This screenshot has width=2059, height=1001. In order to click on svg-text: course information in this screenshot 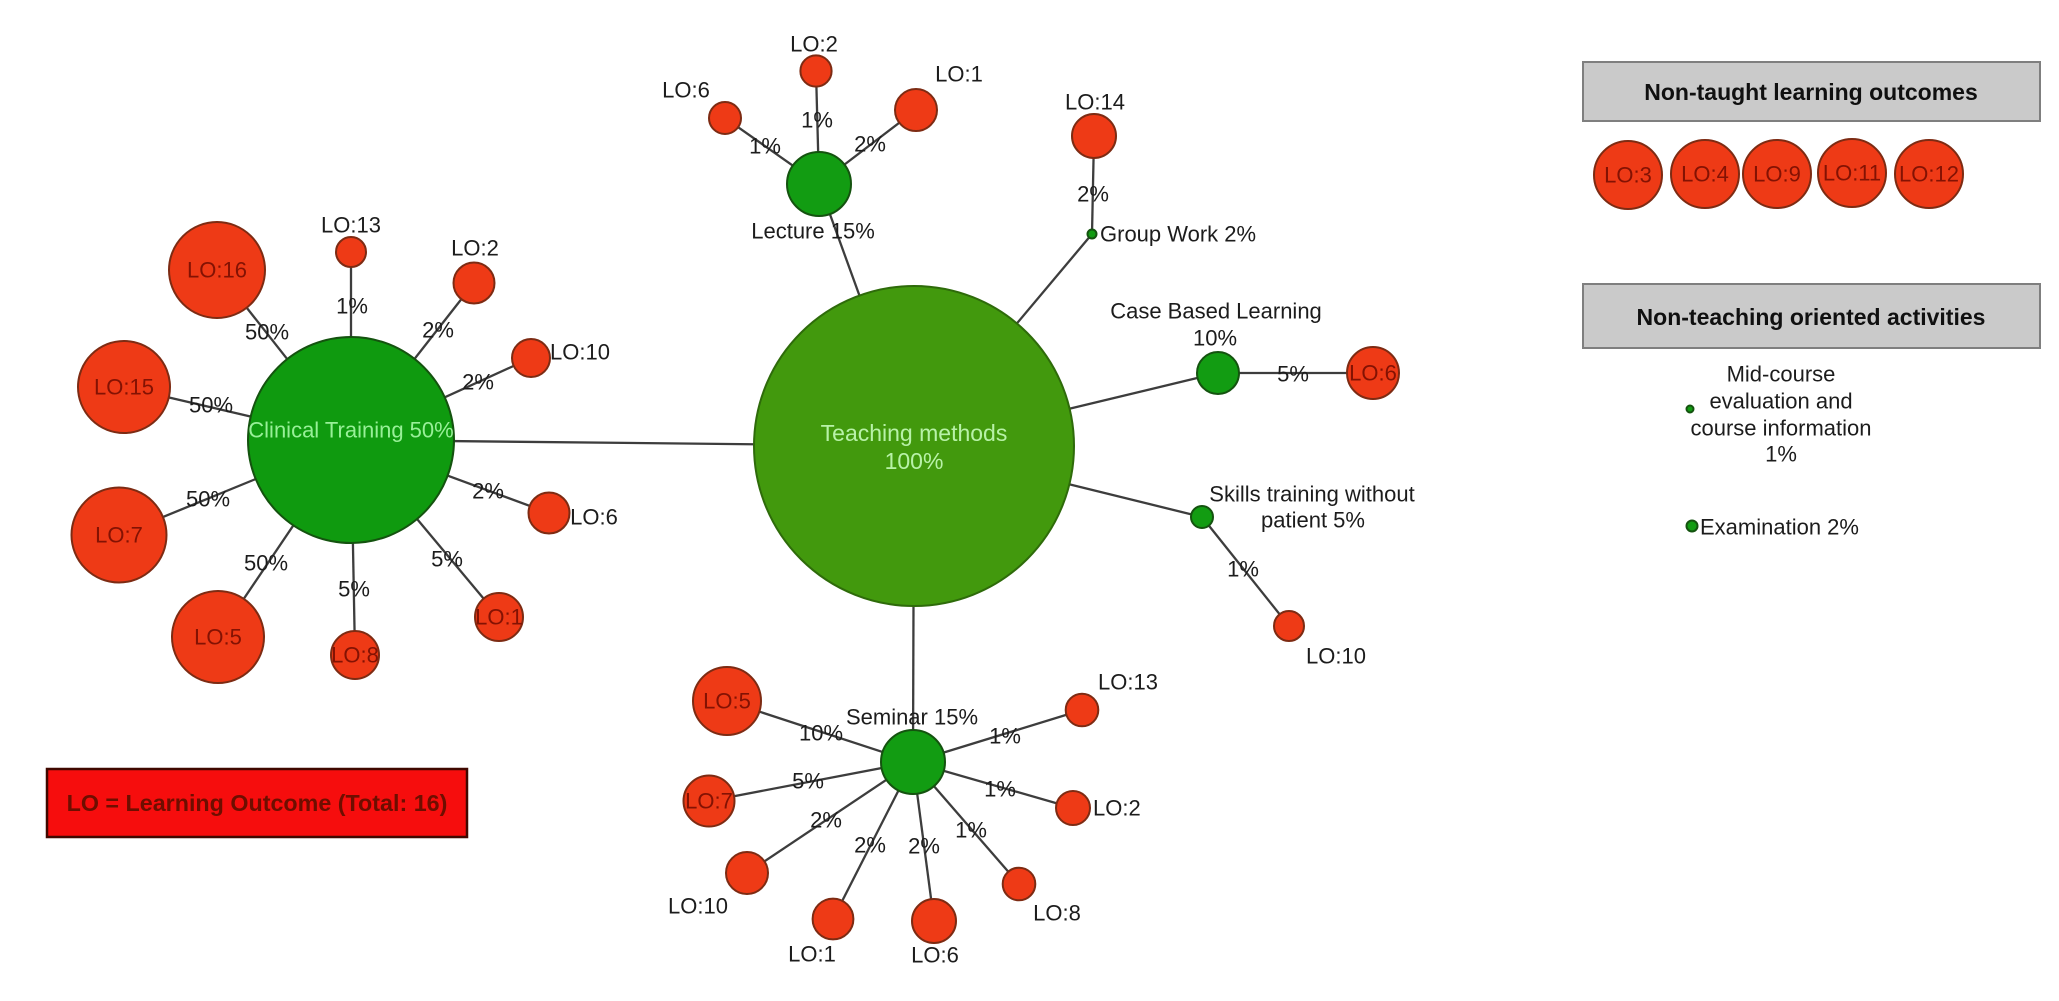, I will do `click(1781, 428)`.